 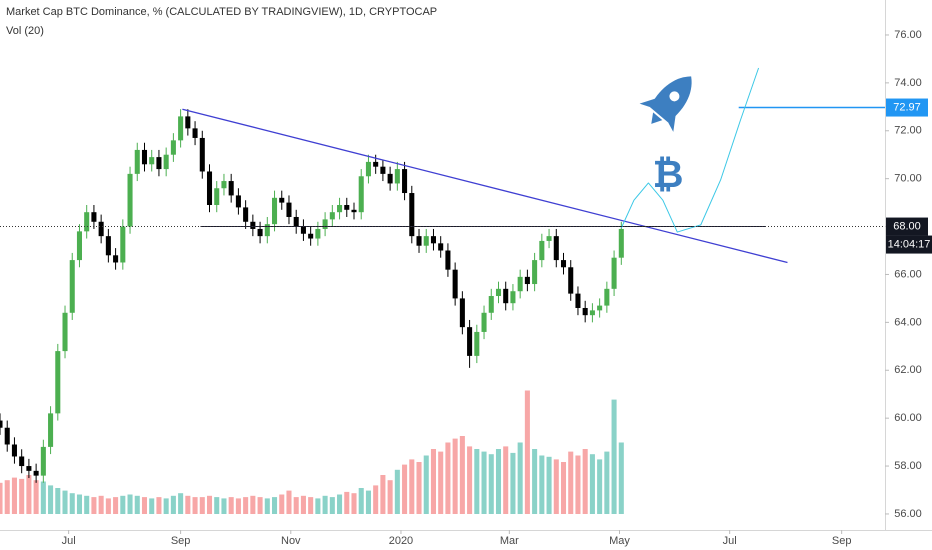 I want to click on target-price-tag, so click(x=907, y=107).